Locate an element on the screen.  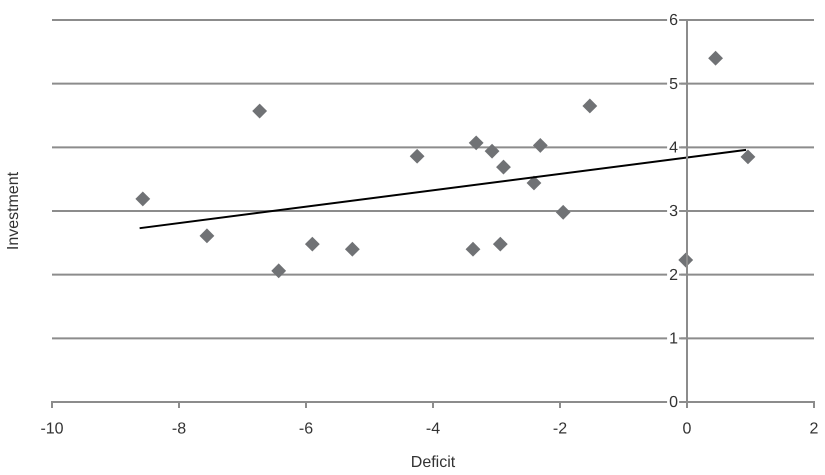
y-tick-label: 4 is located at coordinates (673, 147).